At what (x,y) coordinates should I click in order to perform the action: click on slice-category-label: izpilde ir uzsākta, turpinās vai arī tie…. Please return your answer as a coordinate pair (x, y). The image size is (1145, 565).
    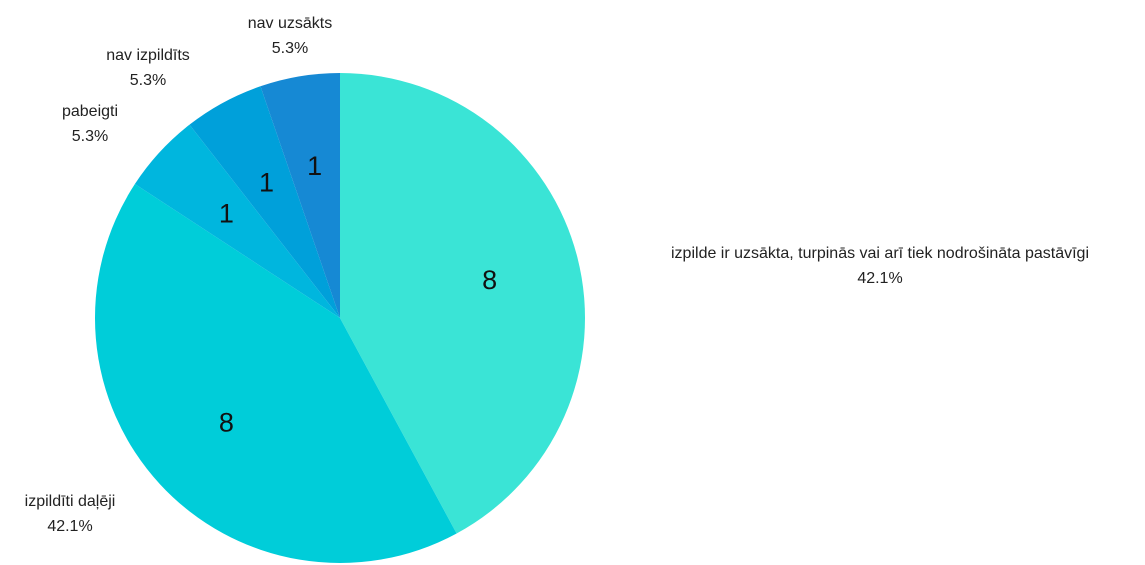
    Looking at the image, I should click on (880, 253).